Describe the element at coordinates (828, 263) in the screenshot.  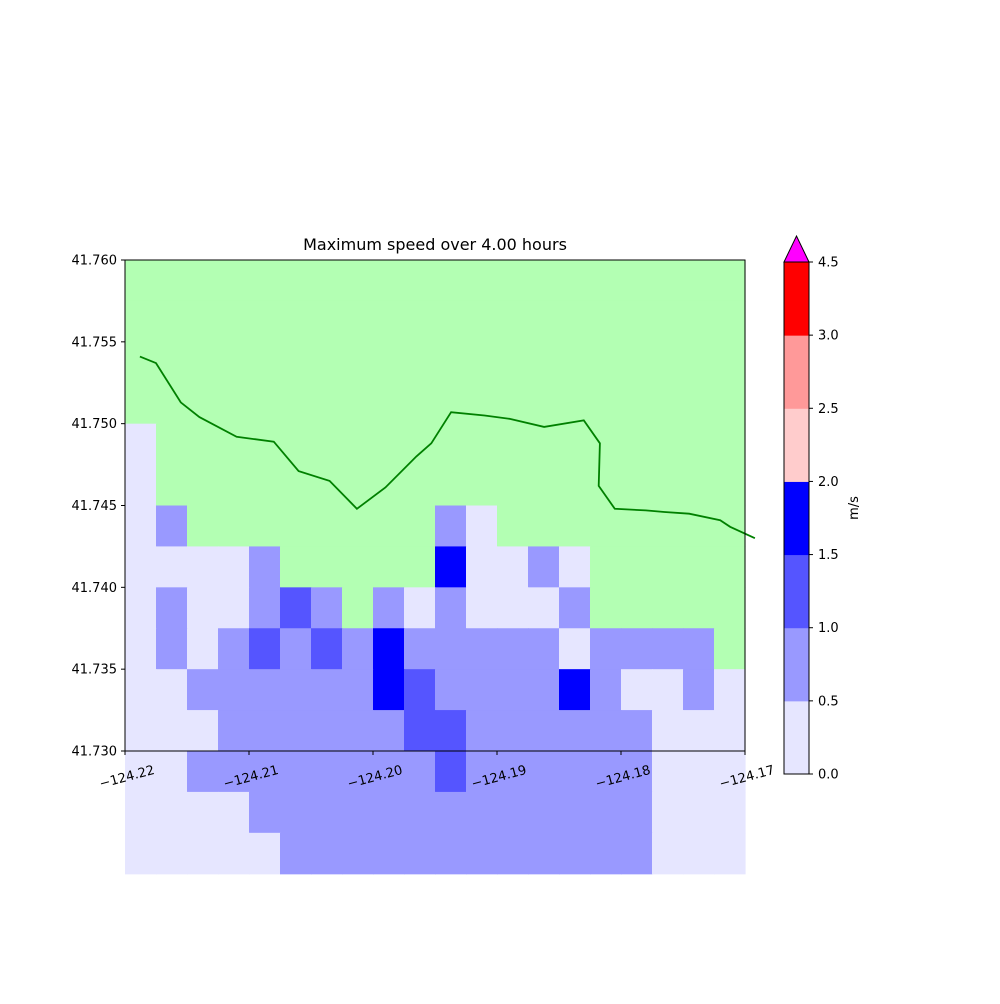
I see `colorbar-tick-label: 4.5` at that location.